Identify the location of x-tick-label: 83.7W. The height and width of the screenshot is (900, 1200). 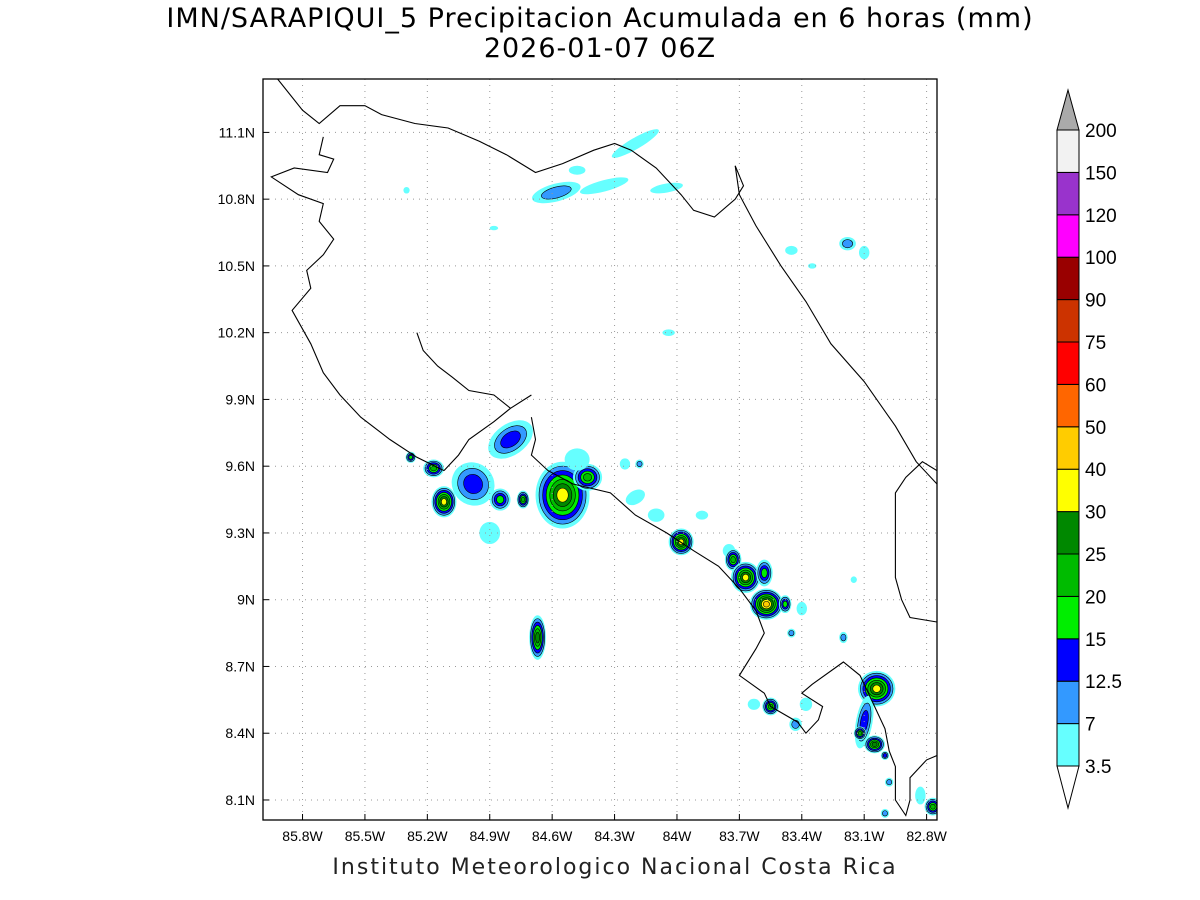
(739, 836).